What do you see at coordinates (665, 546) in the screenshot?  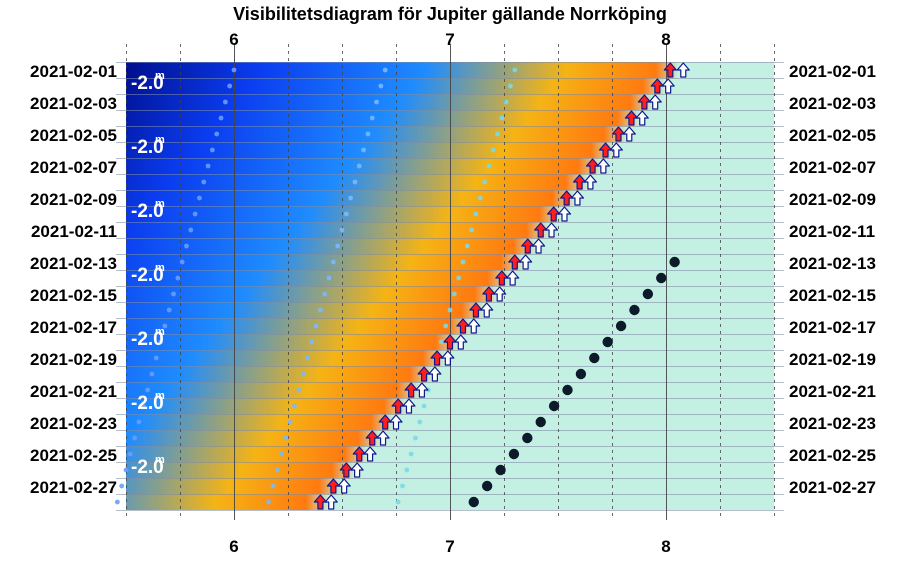 I see `x-tick-label-bottom: 8` at bounding box center [665, 546].